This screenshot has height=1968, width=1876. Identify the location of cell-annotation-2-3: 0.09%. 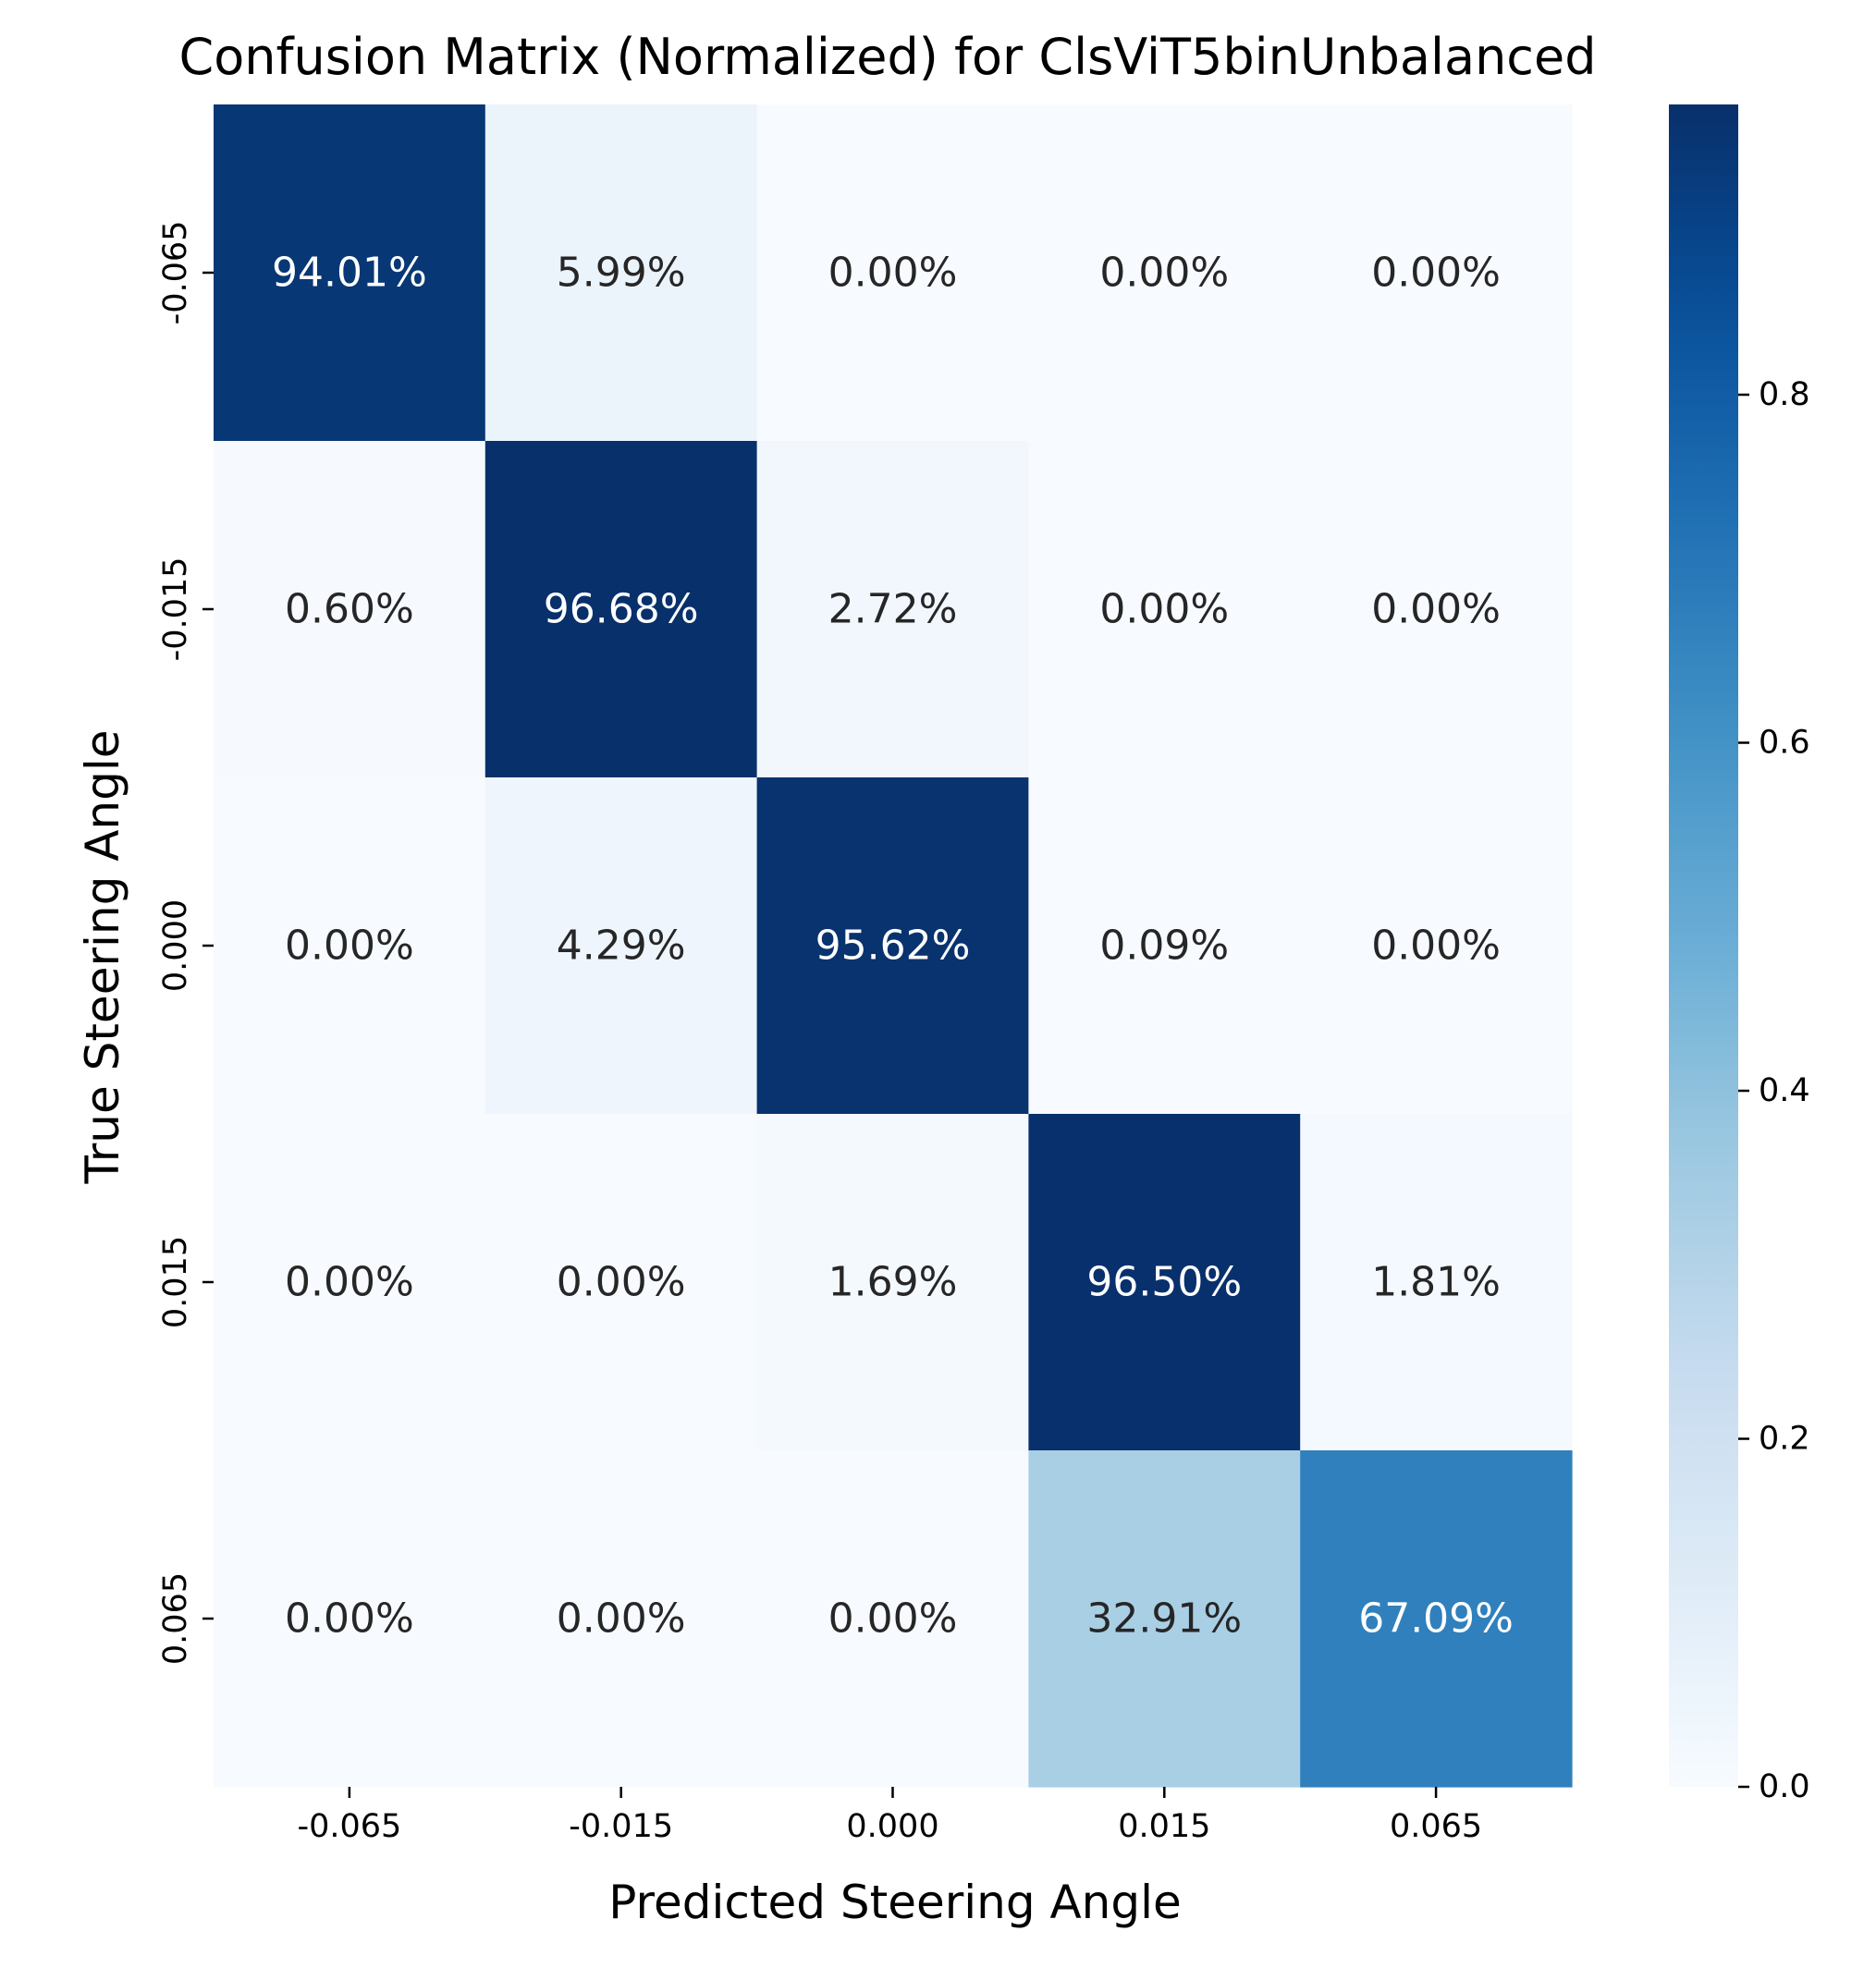
(1164, 946).